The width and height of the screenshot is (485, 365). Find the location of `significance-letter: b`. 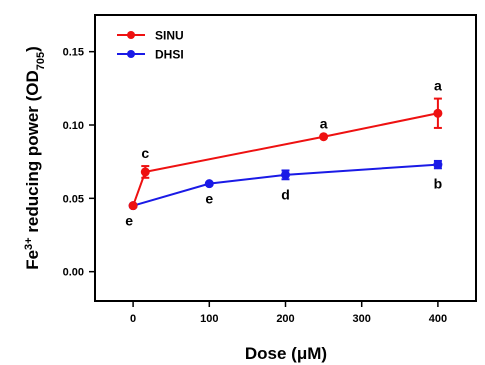

significance-letter: b is located at coordinates (438, 183).